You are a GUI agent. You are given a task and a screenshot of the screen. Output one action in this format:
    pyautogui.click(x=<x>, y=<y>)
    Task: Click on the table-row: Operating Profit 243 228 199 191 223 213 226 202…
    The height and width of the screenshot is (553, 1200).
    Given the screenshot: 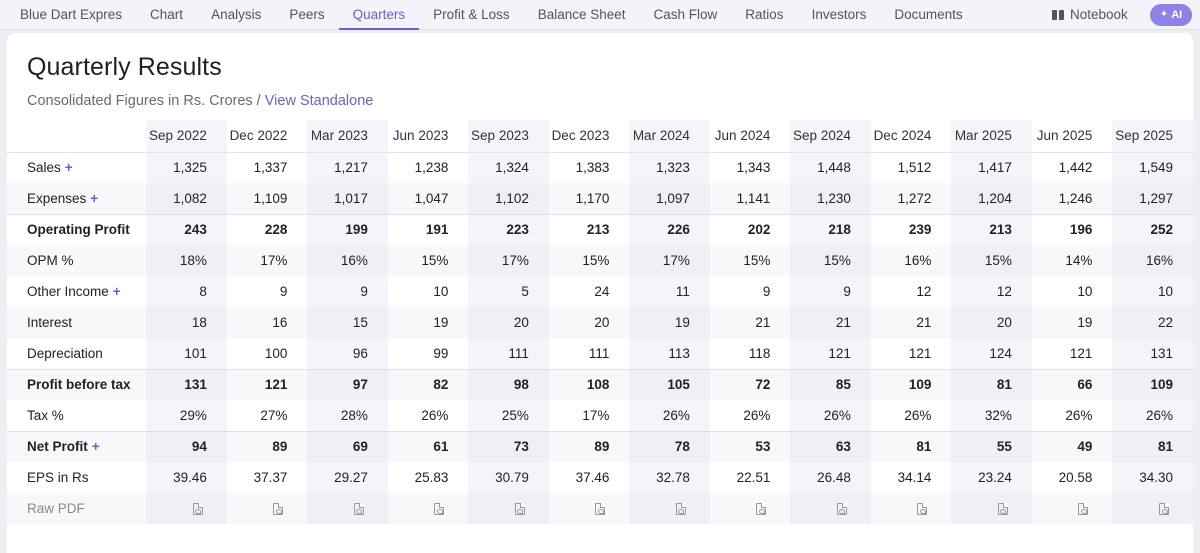 What is the action you would take?
    pyautogui.click(x=600, y=229)
    